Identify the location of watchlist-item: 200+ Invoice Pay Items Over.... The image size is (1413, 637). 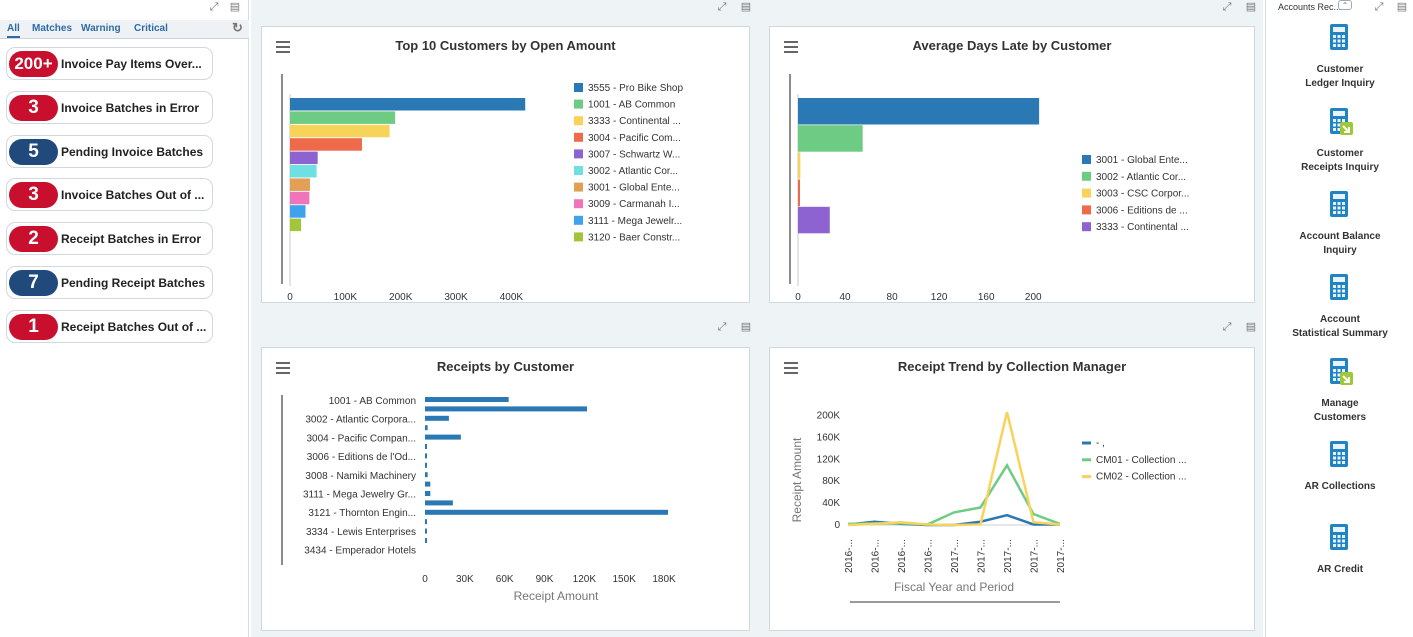
(109, 63).